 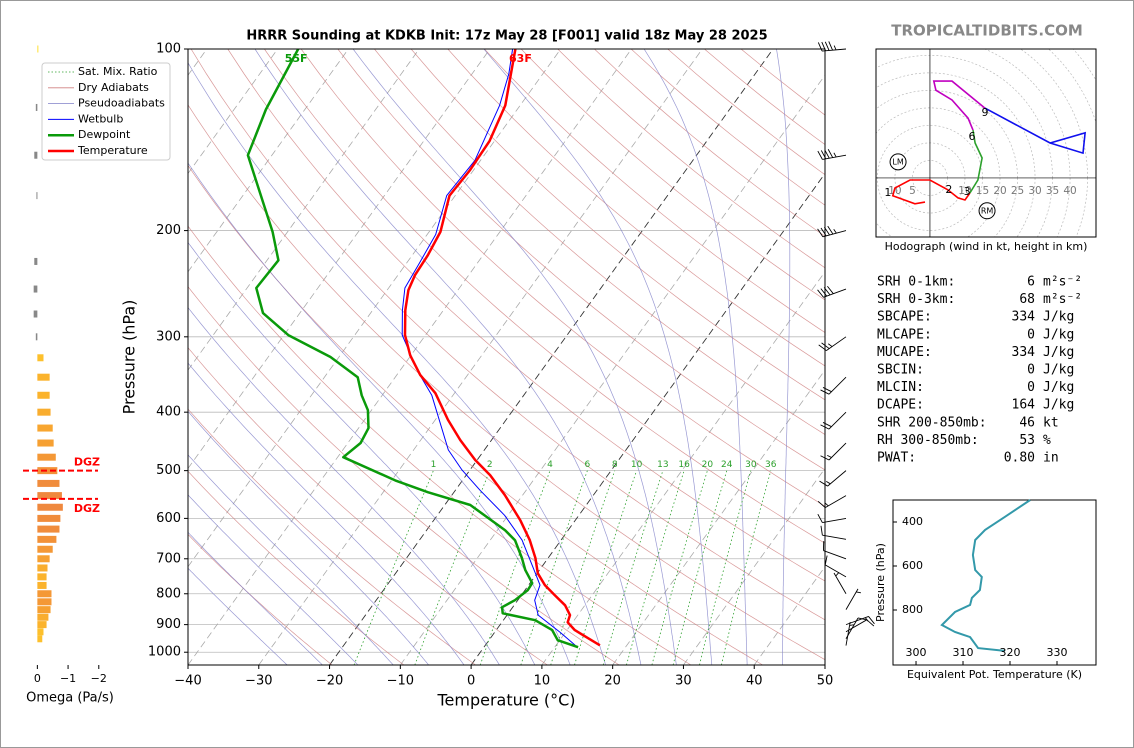 I want to click on stat-value: 6, so click(x=1031, y=282).